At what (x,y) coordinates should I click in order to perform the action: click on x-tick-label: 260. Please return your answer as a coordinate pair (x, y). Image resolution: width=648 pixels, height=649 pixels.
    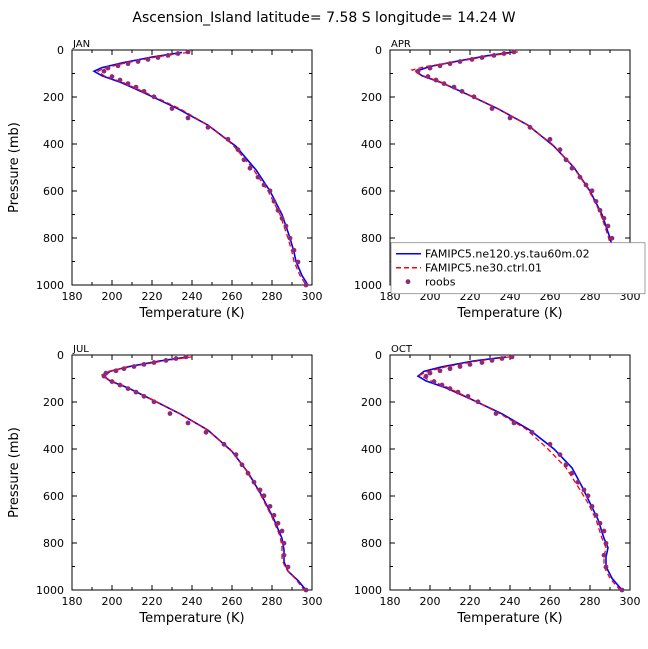
    Looking at the image, I should click on (550, 601).